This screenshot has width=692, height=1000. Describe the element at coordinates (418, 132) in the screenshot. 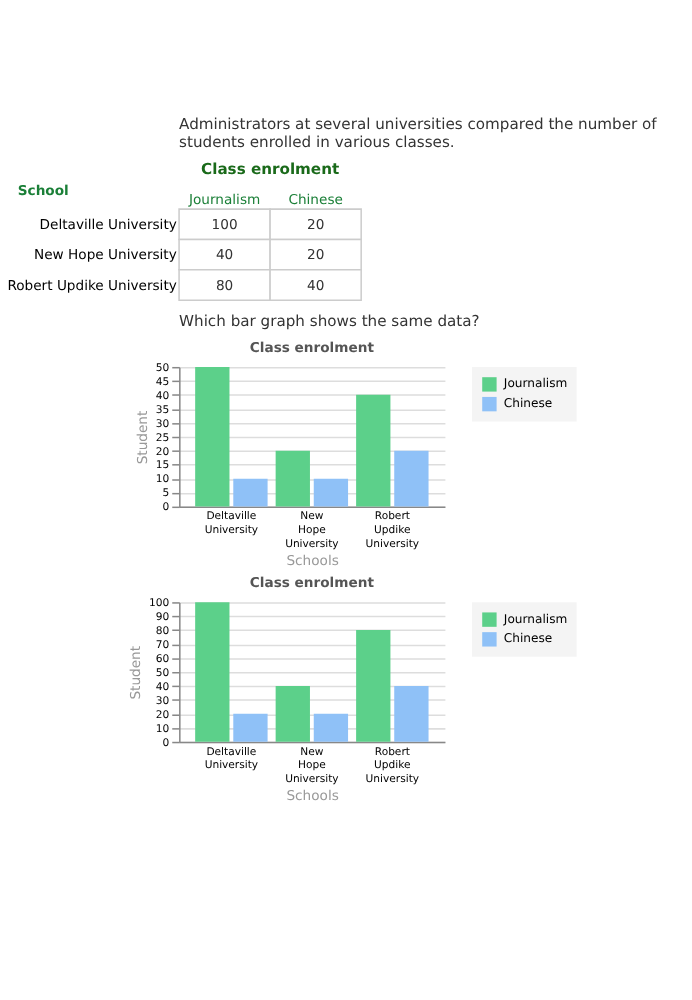

I see `text: Administrators at several universities compared the number of students enrolled in various classes.` at that location.